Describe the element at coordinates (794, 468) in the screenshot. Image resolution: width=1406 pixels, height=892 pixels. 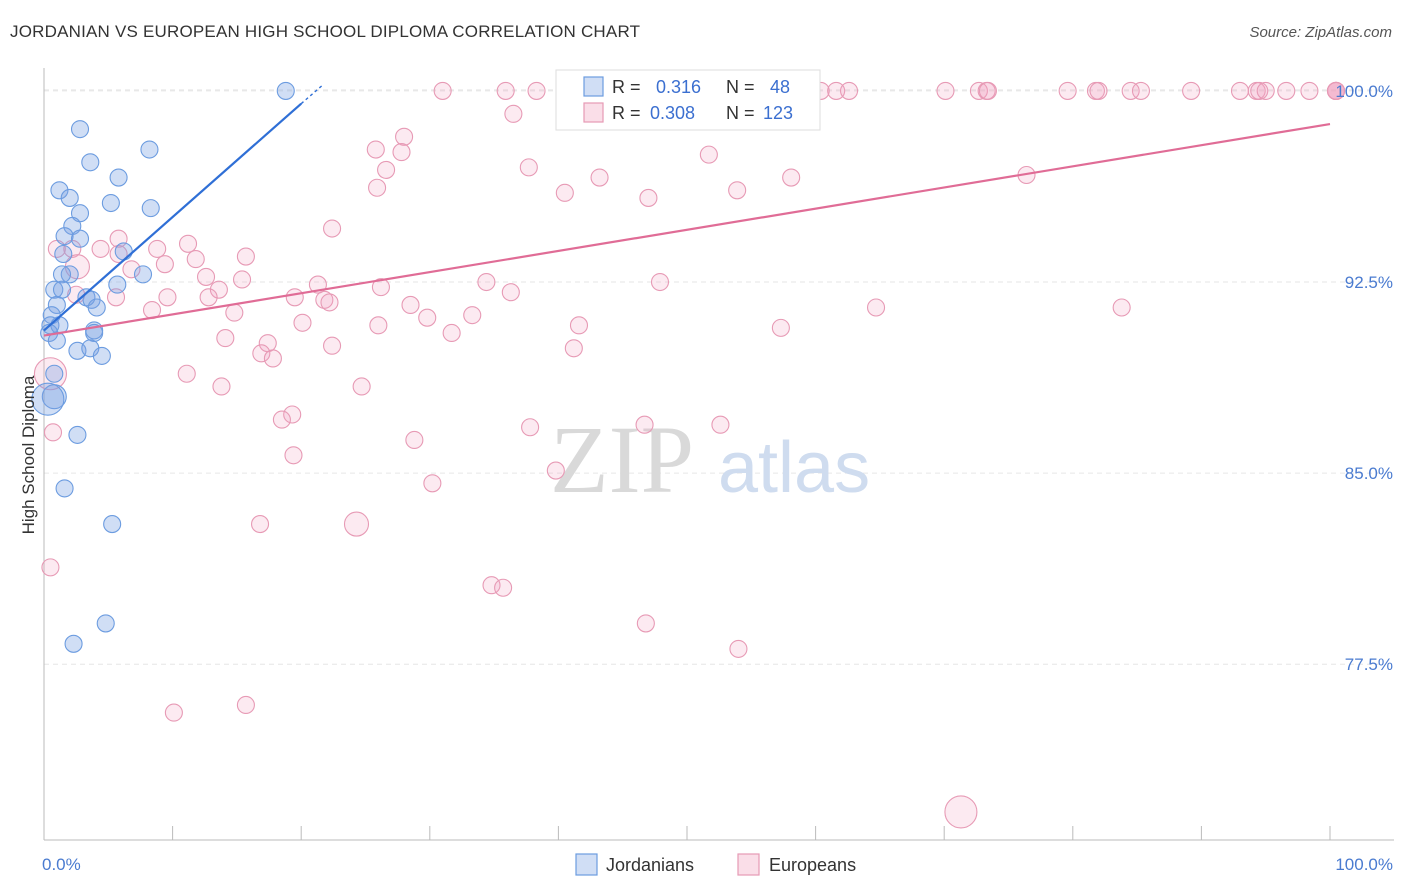
I see `watermark-atlas: atlas` at that location.